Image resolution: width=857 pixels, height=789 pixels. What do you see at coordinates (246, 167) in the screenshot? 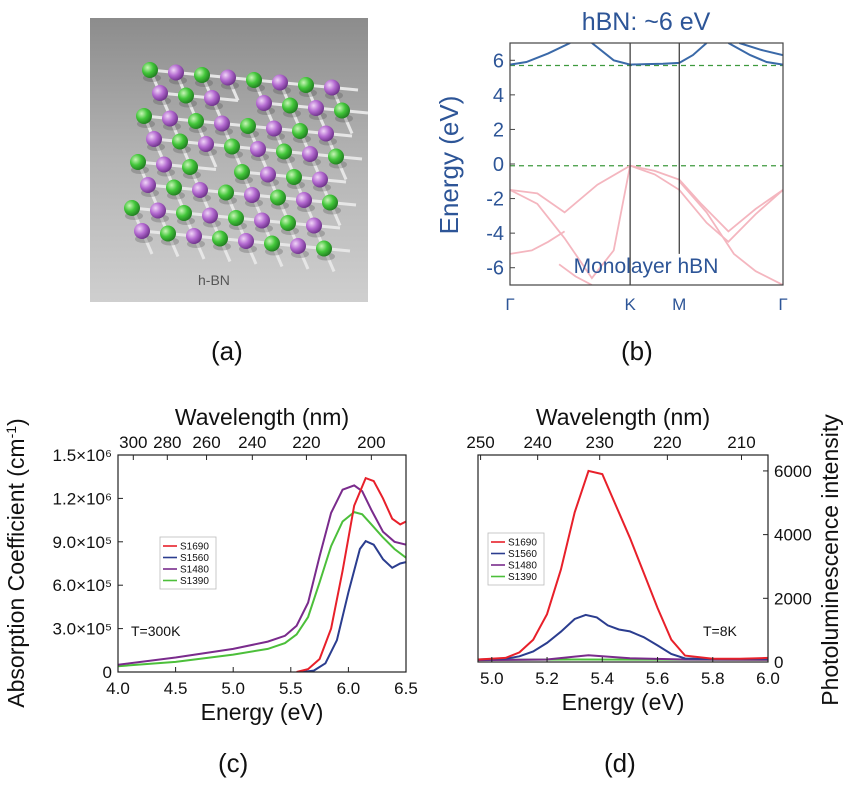
I see `hbn-lattice` at bounding box center [246, 167].